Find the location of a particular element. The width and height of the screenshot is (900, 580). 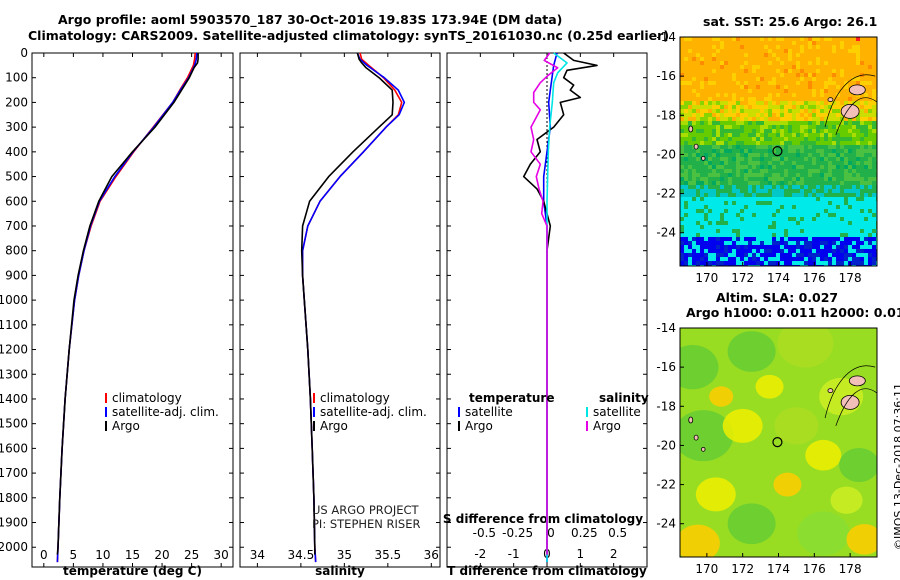

sal-legend-label: Argo is located at coordinates (334, 426).